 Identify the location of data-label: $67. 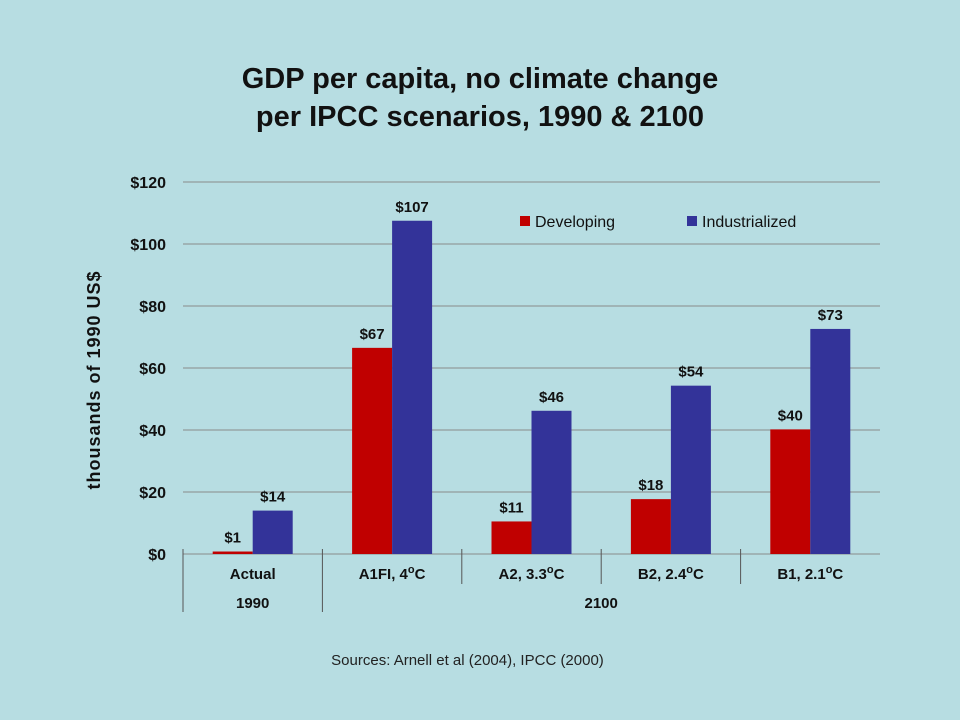
(372, 334).